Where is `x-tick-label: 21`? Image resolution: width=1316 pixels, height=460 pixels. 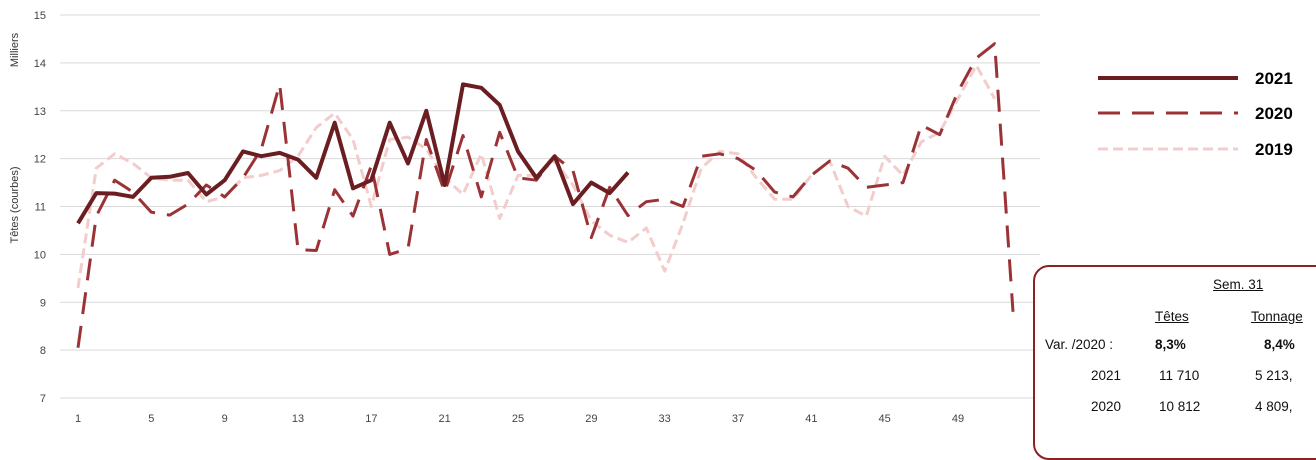 x-tick-label: 21 is located at coordinates (445, 419).